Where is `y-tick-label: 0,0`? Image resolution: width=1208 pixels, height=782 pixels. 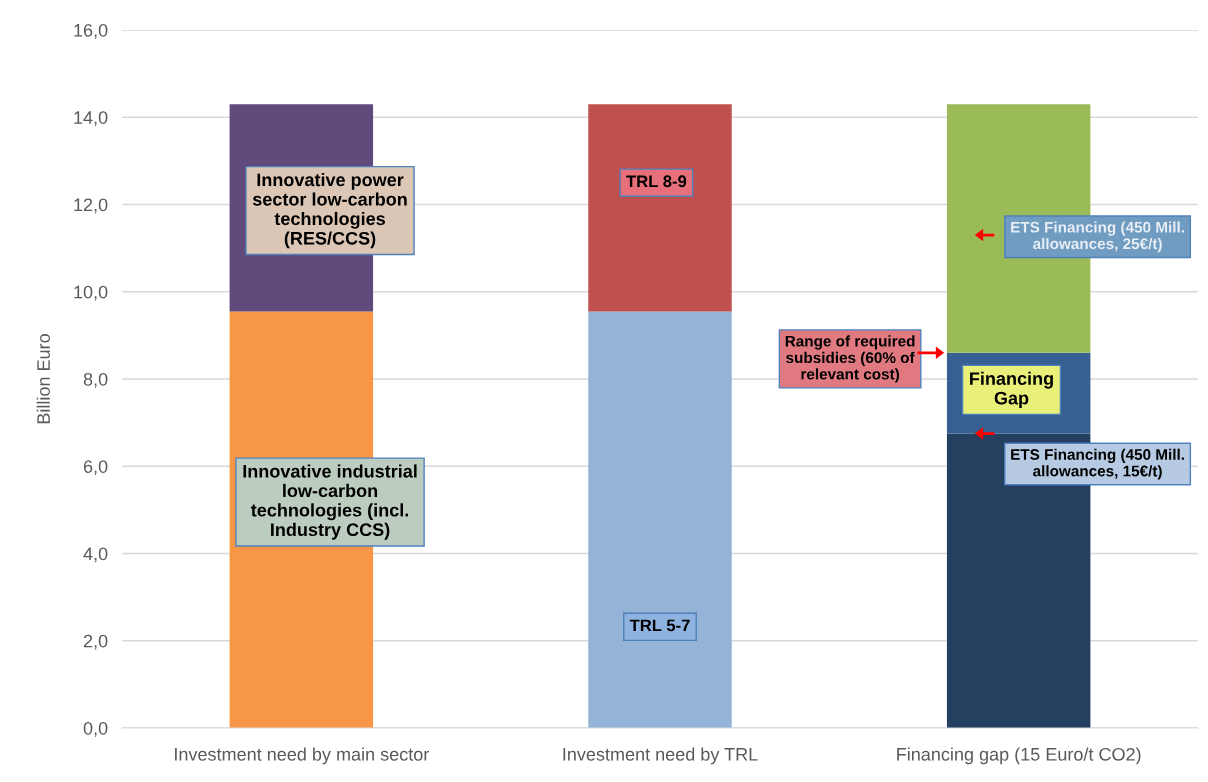
y-tick-label: 0,0 is located at coordinates (95, 729).